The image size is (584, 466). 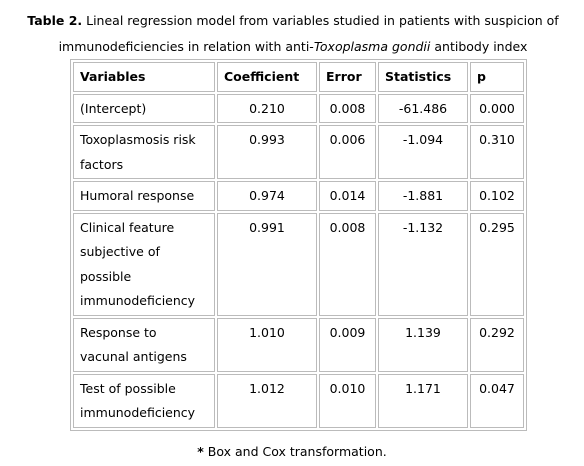 I want to click on footnote-text: Box and Cox transformation., so click(x=297, y=451).